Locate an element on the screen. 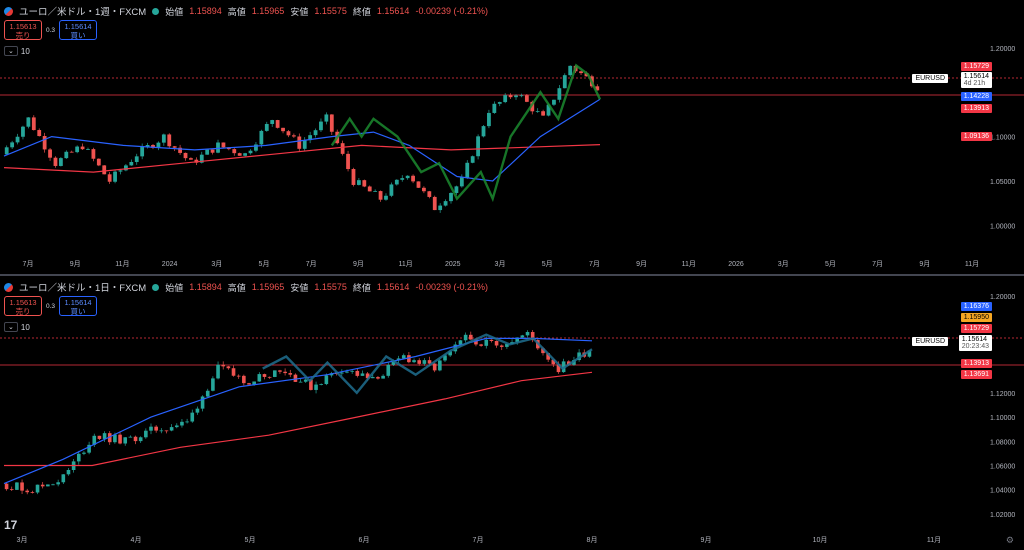 The width and height of the screenshot is (1024, 550). indicator-count: 10 is located at coordinates (25, 327).